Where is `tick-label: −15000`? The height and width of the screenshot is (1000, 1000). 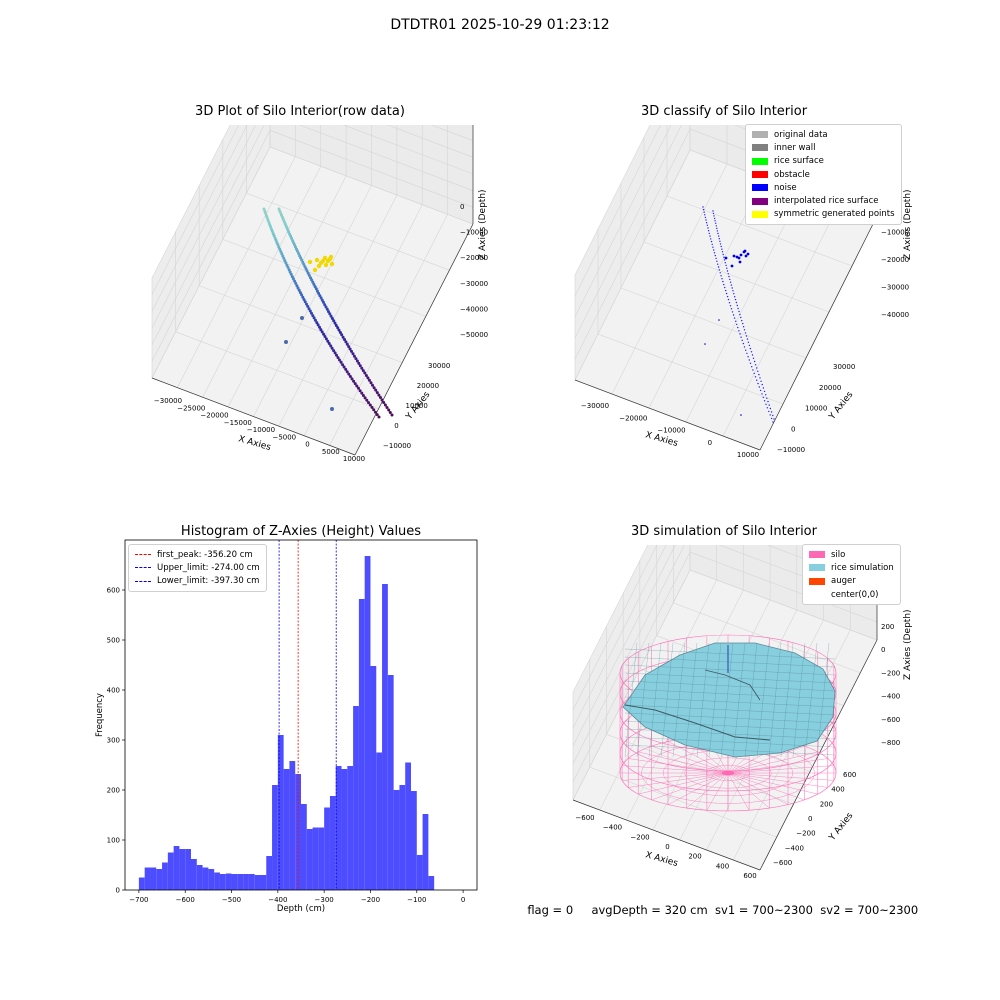 tick-label: −15000 is located at coordinates (238, 423).